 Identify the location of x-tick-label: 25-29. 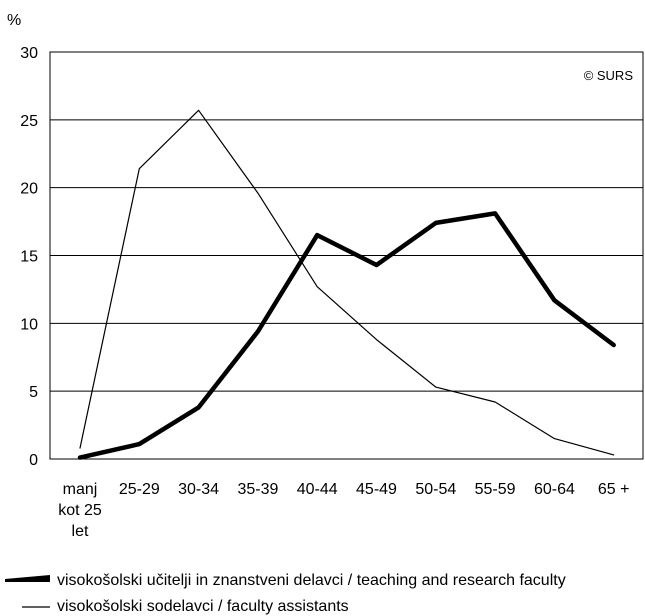
(139, 489).